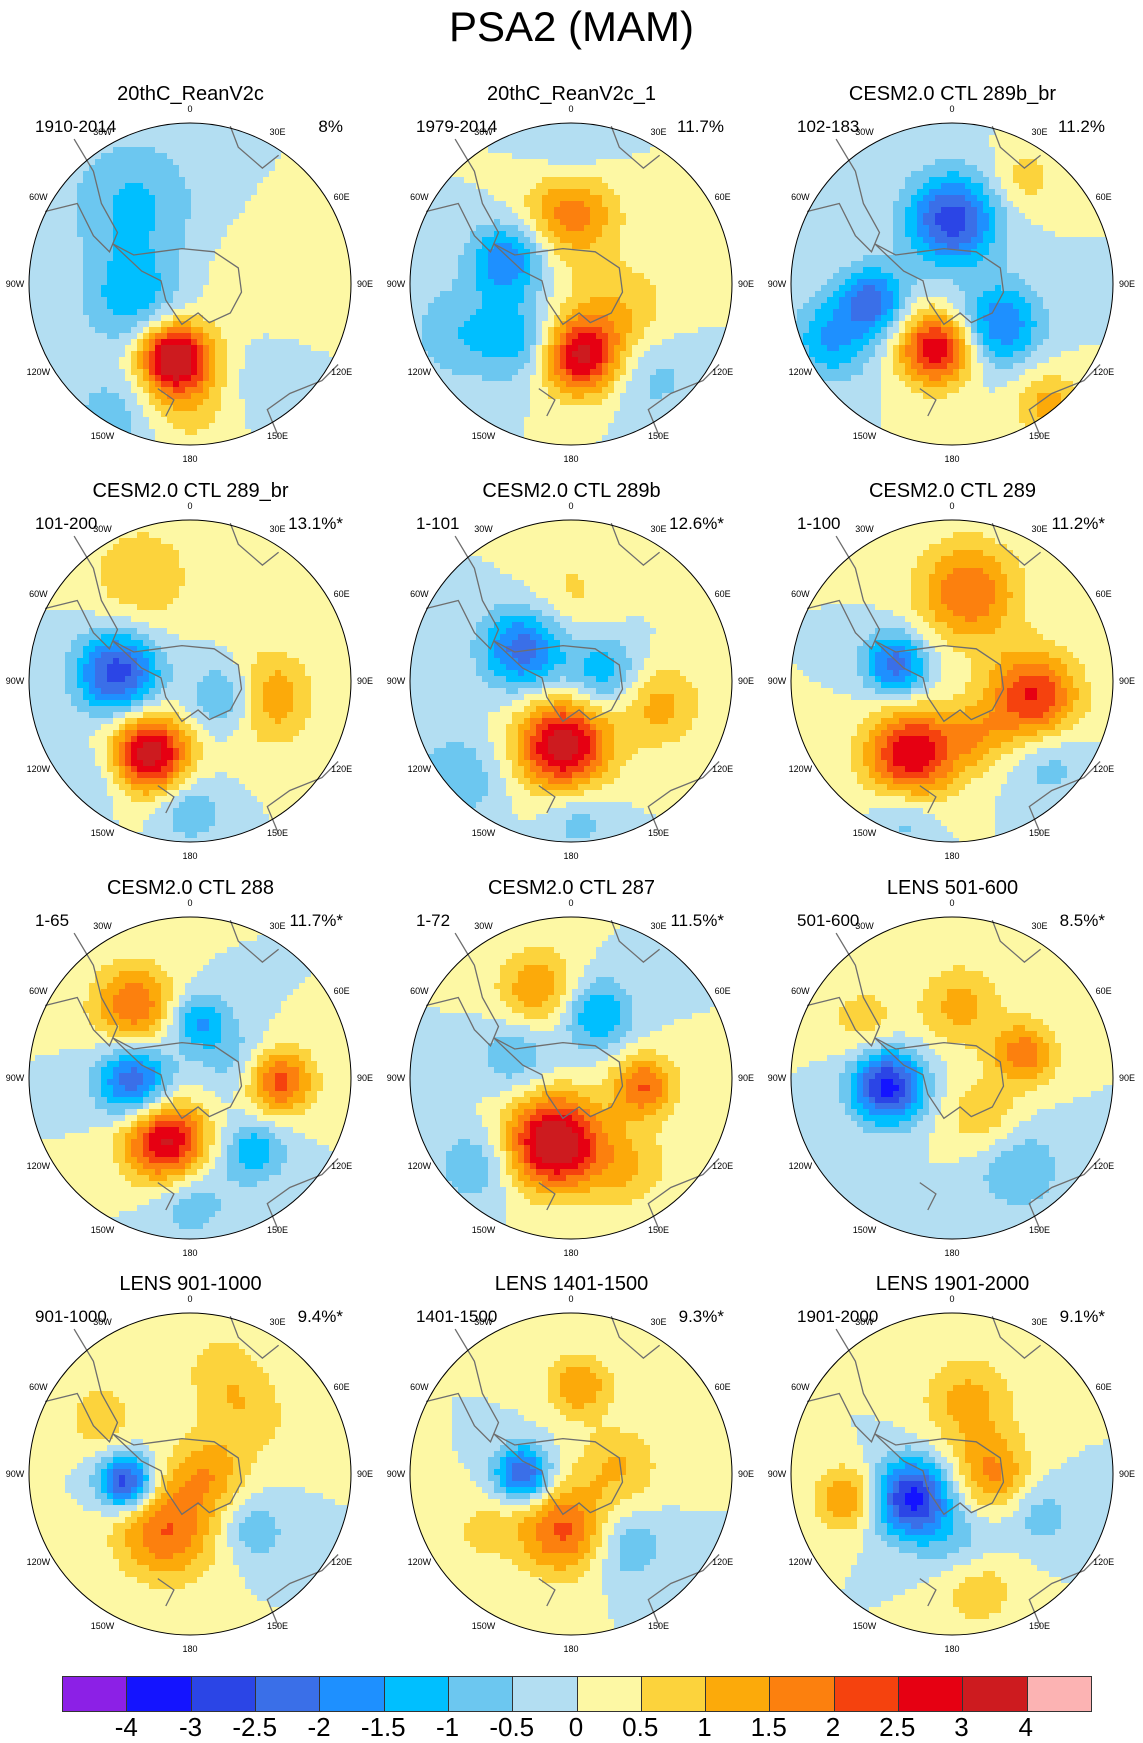 Image resolution: width=1143 pixels, height=1743 pixels. What do you see at coordinates (1026, 1727) in the screenshot?
I see `colorbar-tick-label: 4` at bounding box center [1026, 1727].